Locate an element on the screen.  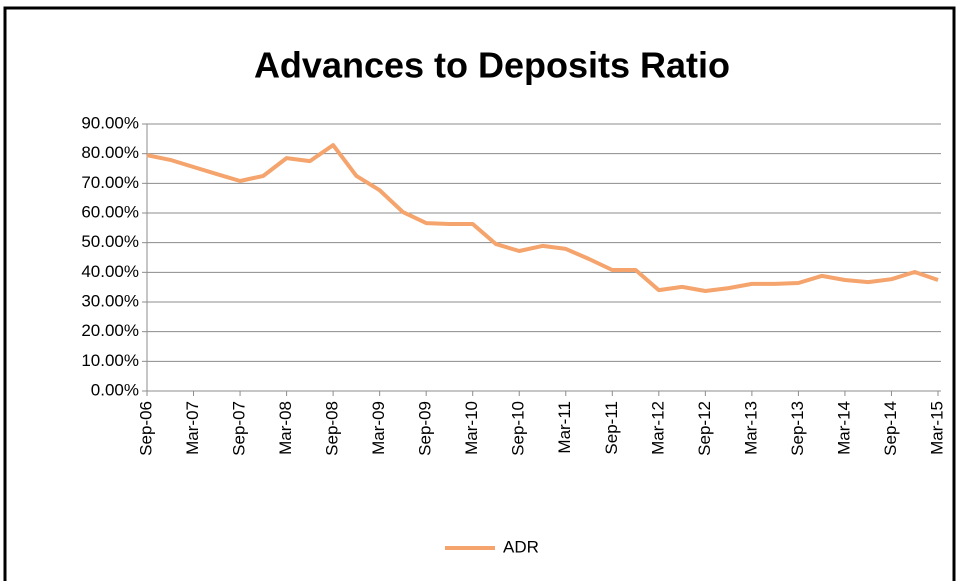
x-tick-label: Mar-14 is located at coordinates (843, 428).